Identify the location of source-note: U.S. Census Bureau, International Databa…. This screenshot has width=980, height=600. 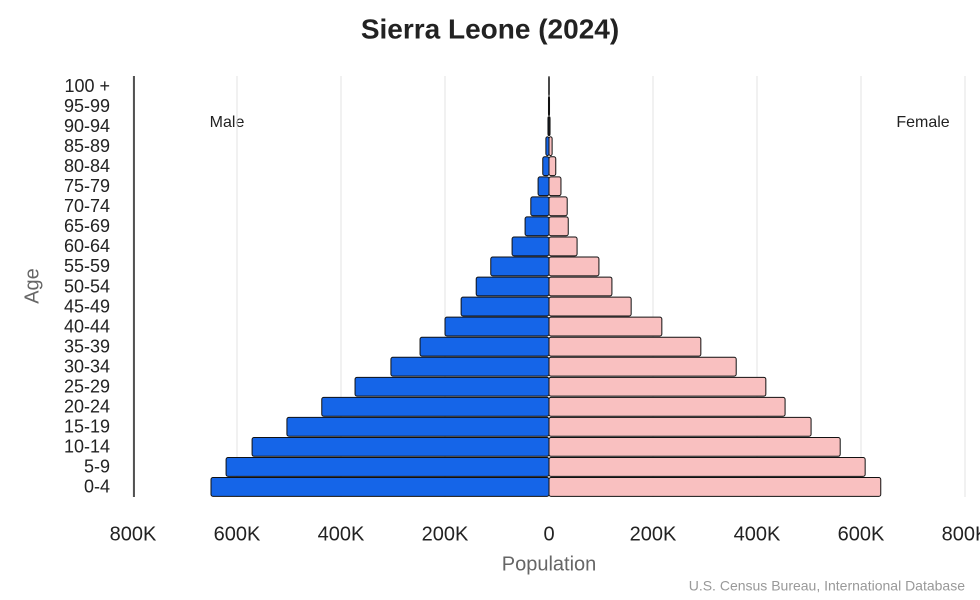
(827, 586).